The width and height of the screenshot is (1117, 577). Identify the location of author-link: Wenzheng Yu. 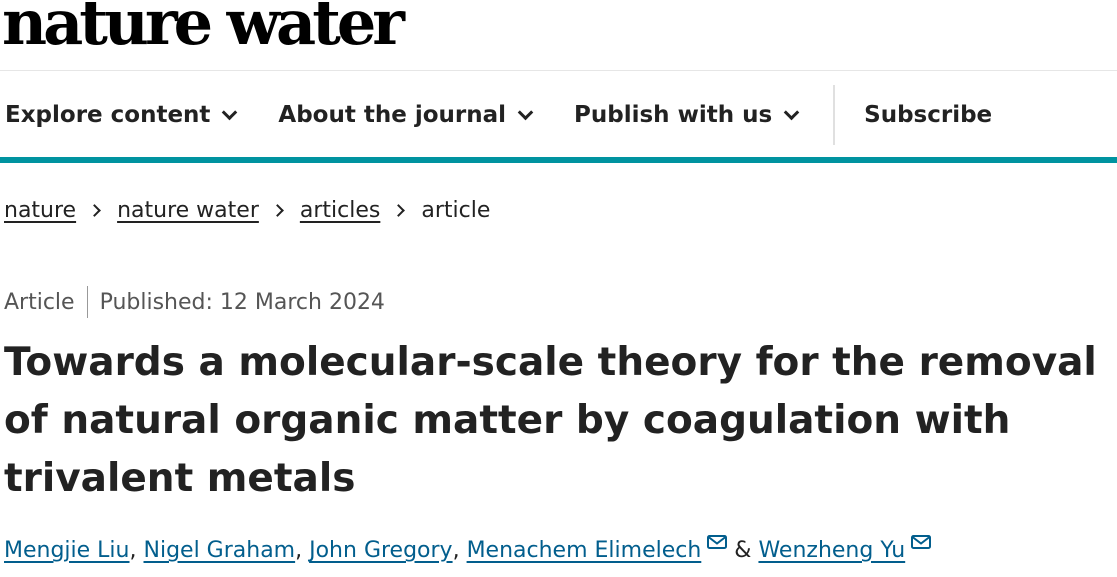
(832, 550).